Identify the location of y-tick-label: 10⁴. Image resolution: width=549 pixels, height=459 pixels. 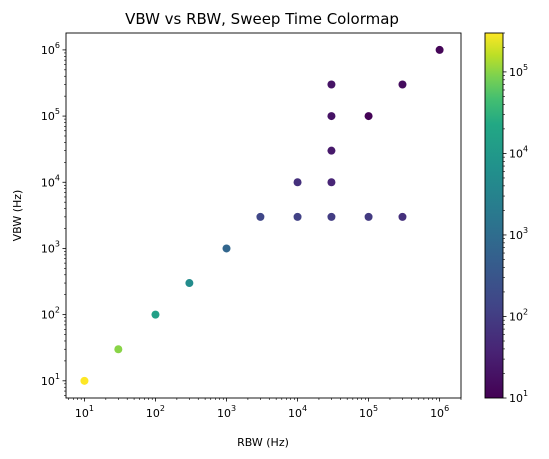
(50, 181).